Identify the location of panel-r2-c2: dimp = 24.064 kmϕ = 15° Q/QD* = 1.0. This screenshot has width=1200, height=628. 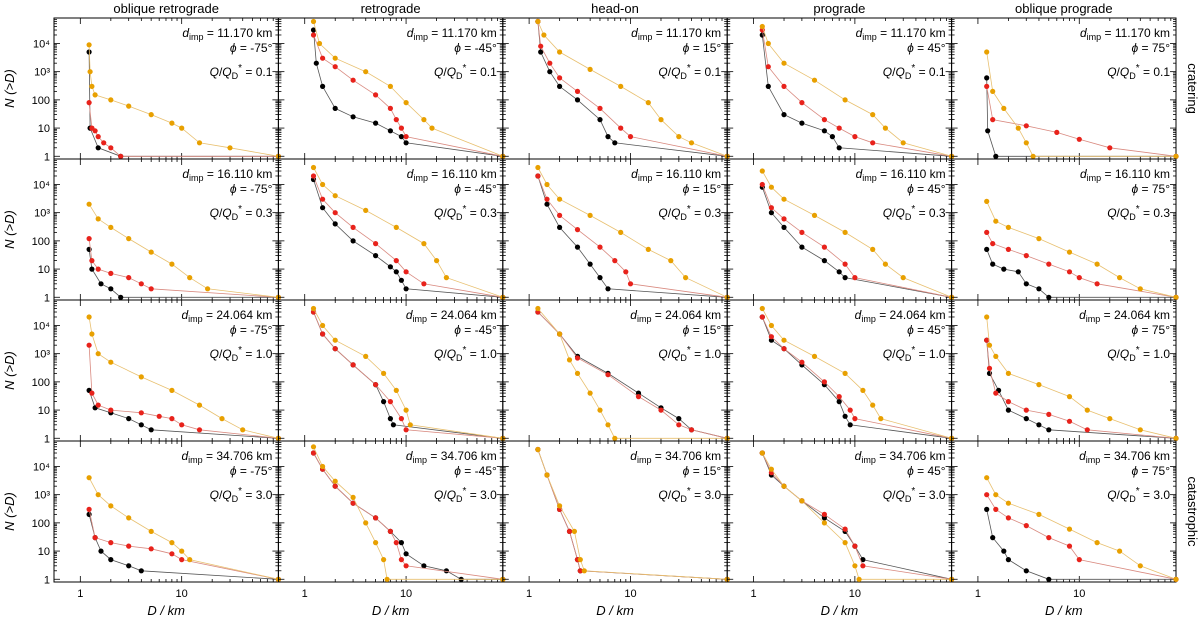
(616, 370).